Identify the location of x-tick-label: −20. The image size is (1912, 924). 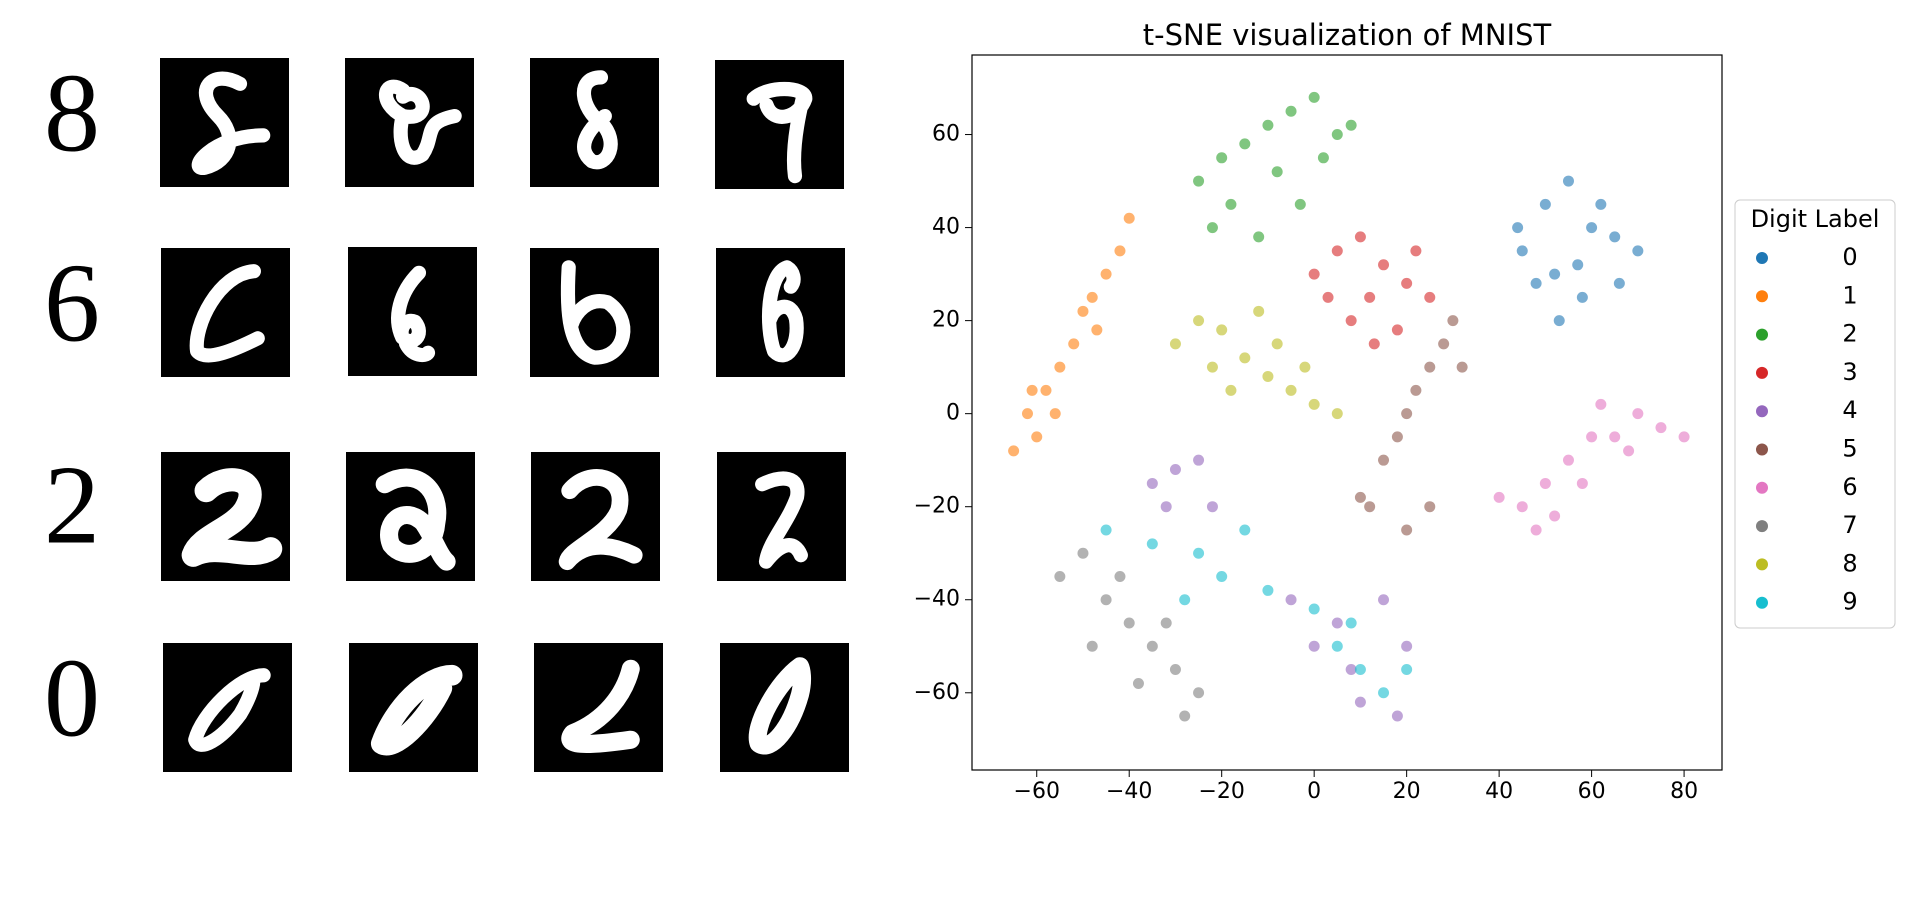
(1221, 791).